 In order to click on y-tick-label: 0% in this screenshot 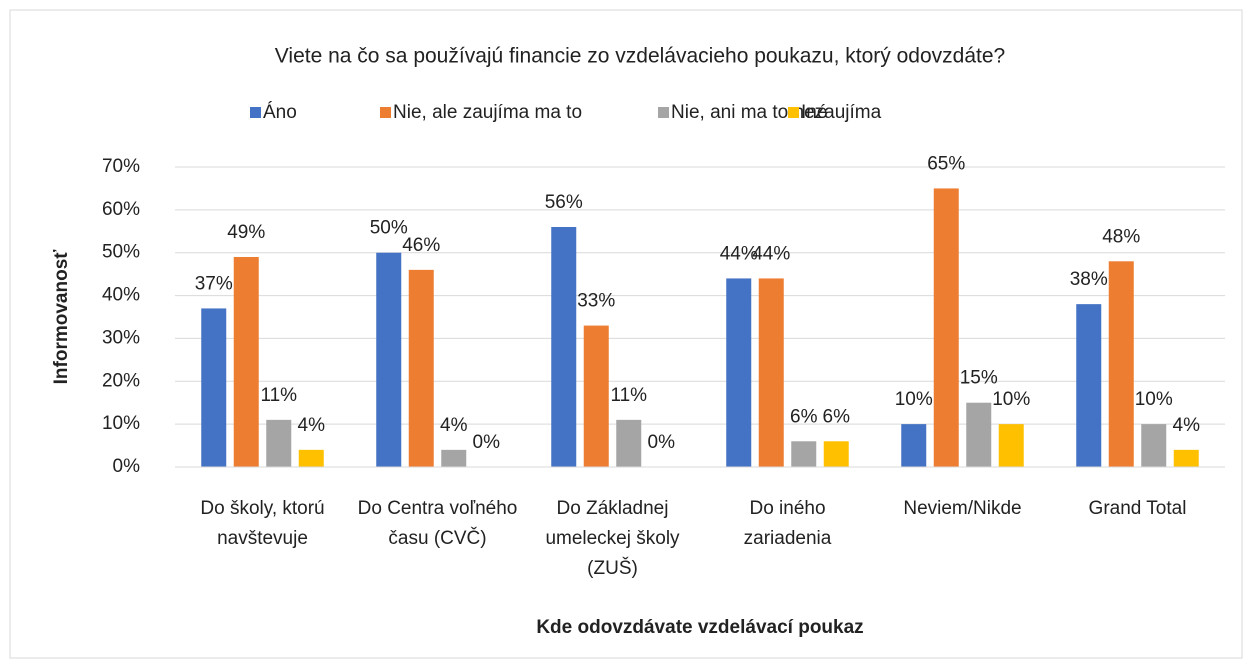, I will do `click(127, 466)`.